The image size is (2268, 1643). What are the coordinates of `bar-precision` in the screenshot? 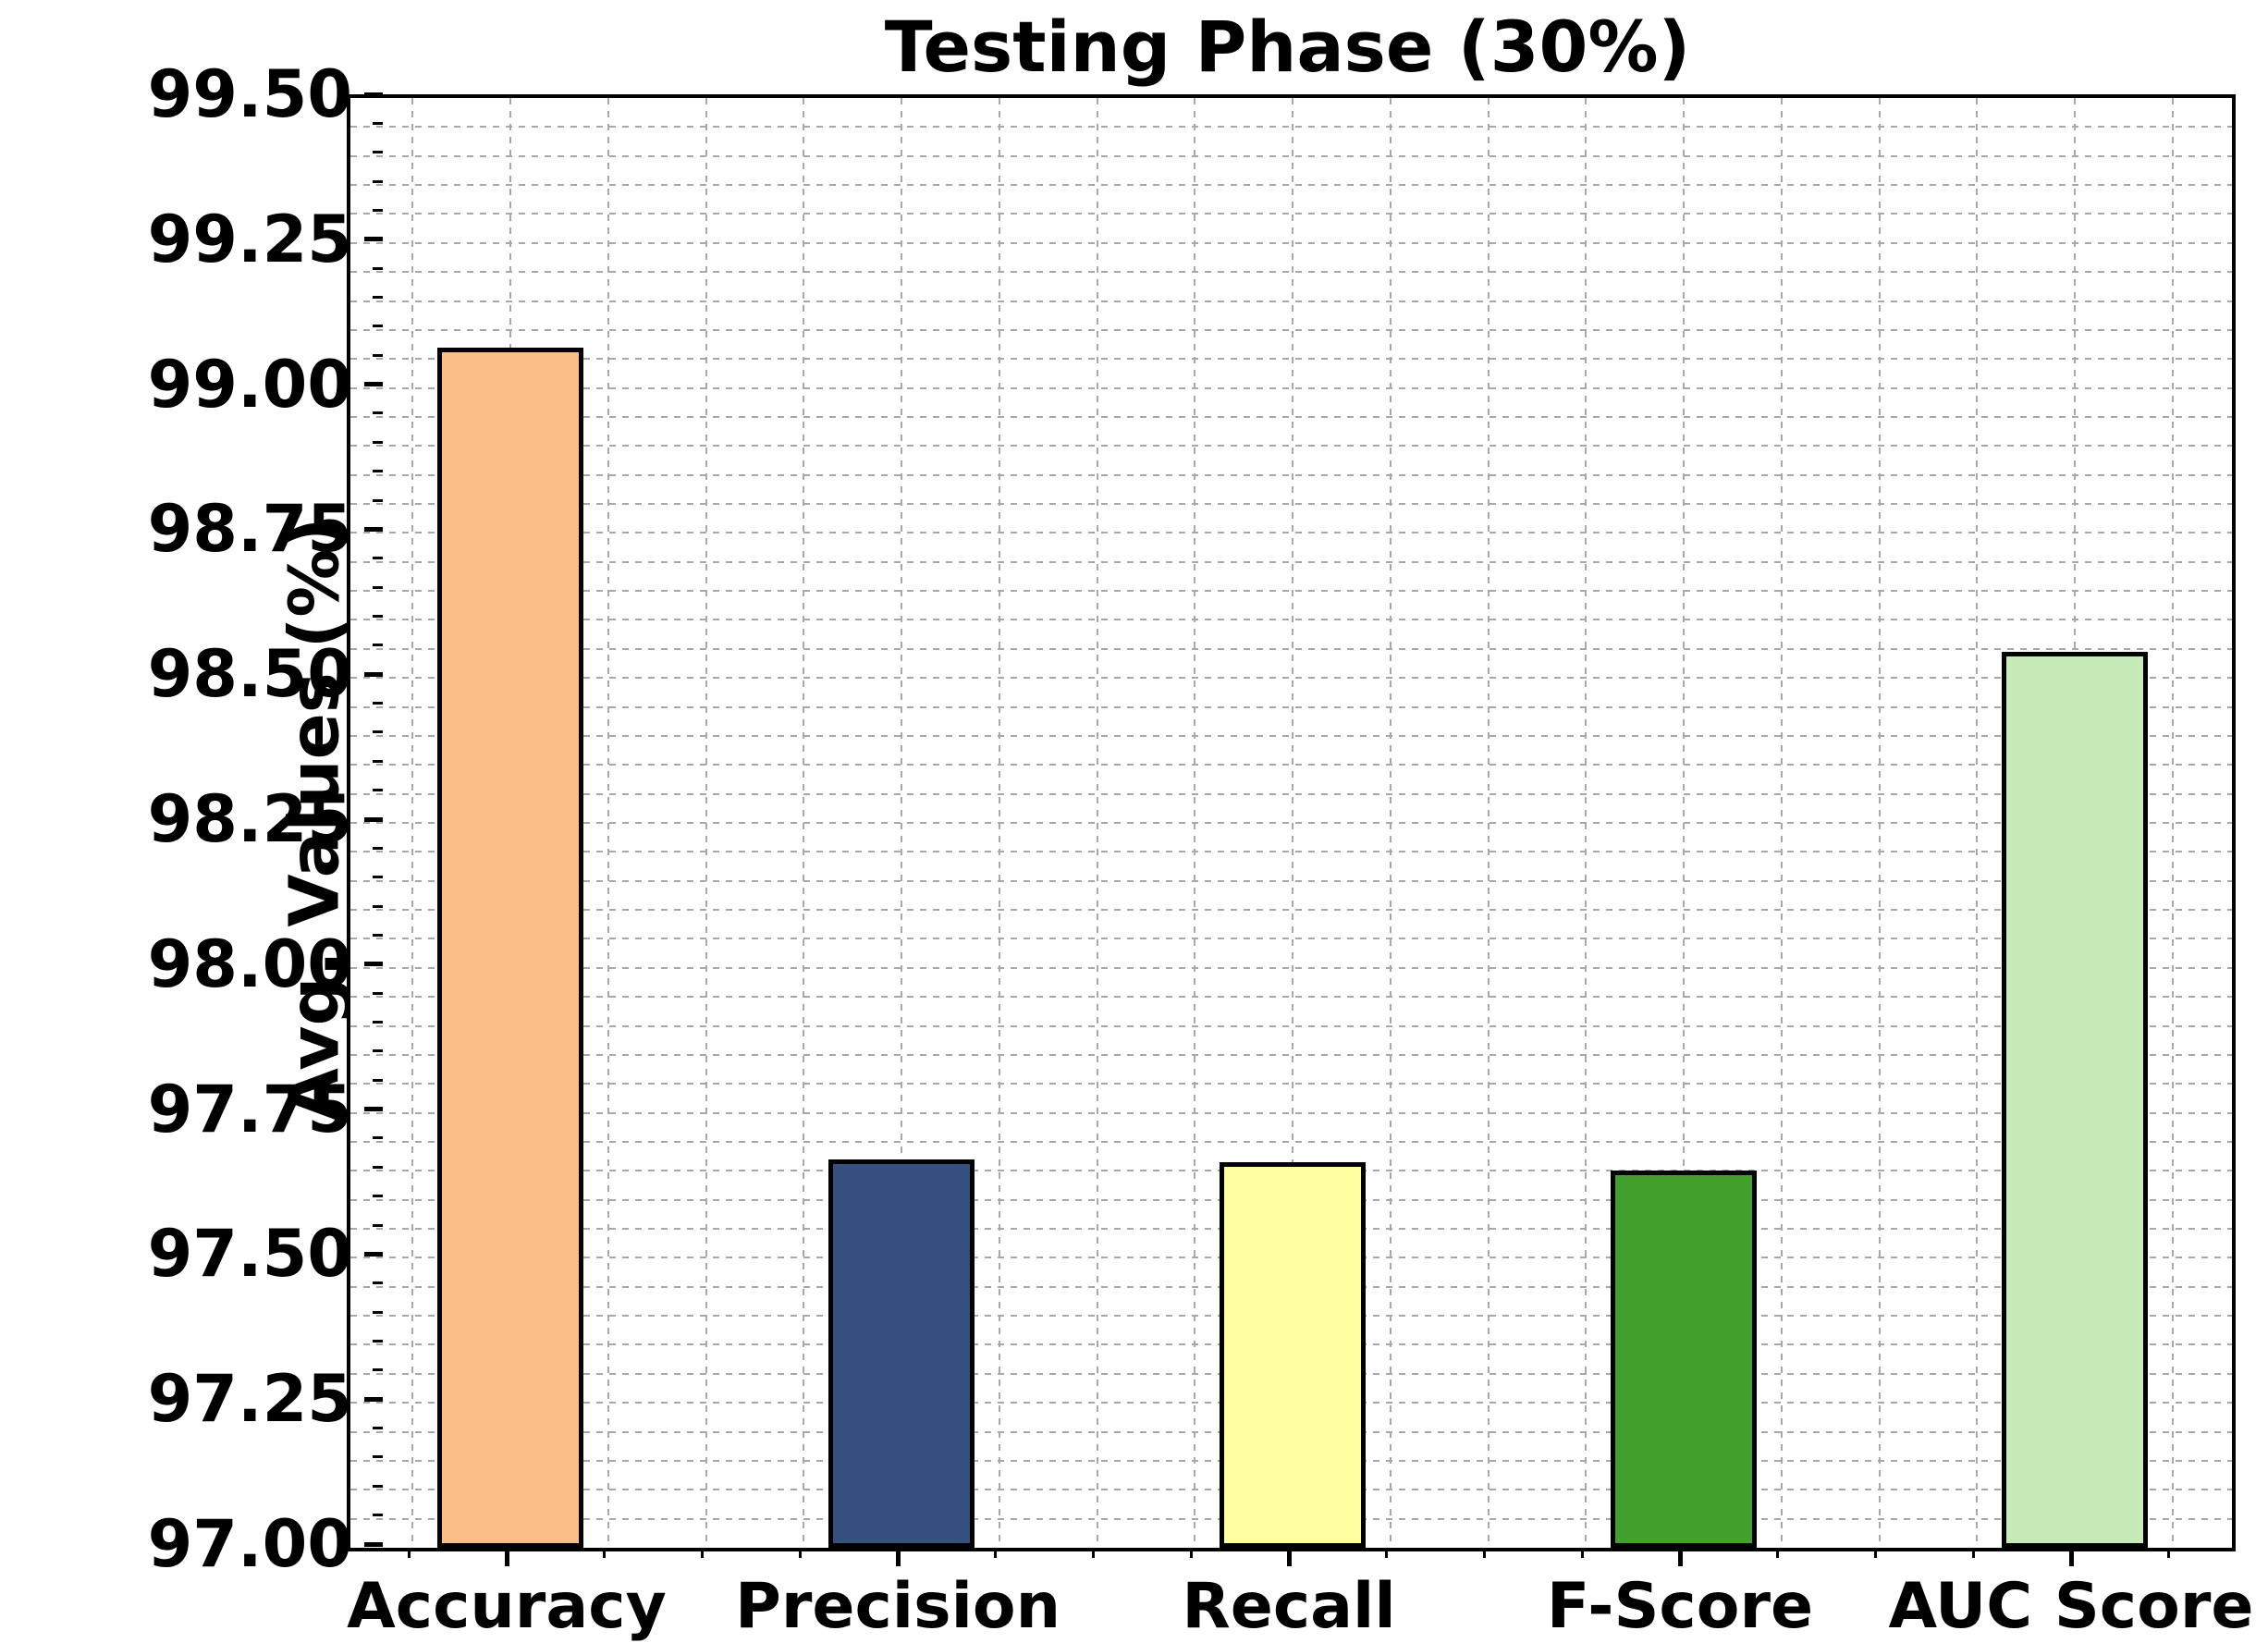 It's located at (901, 1353).